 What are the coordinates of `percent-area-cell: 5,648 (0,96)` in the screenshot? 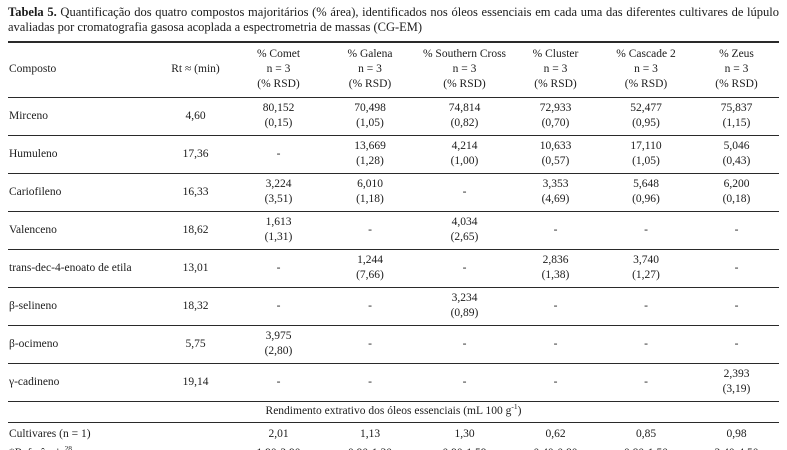 It's located at (646, 191).